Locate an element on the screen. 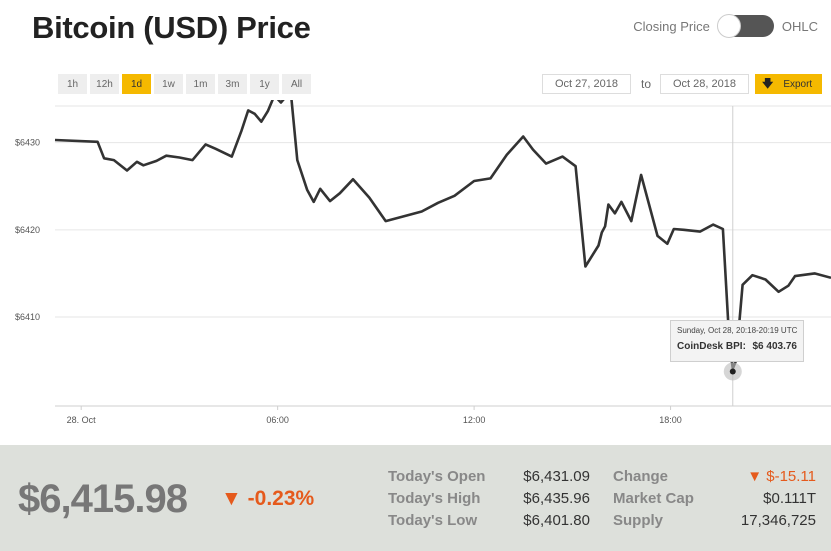 This screenshot has width=831, height=551. price-change-percent: ▼ -0.23% is located at coordinates (267, 499).